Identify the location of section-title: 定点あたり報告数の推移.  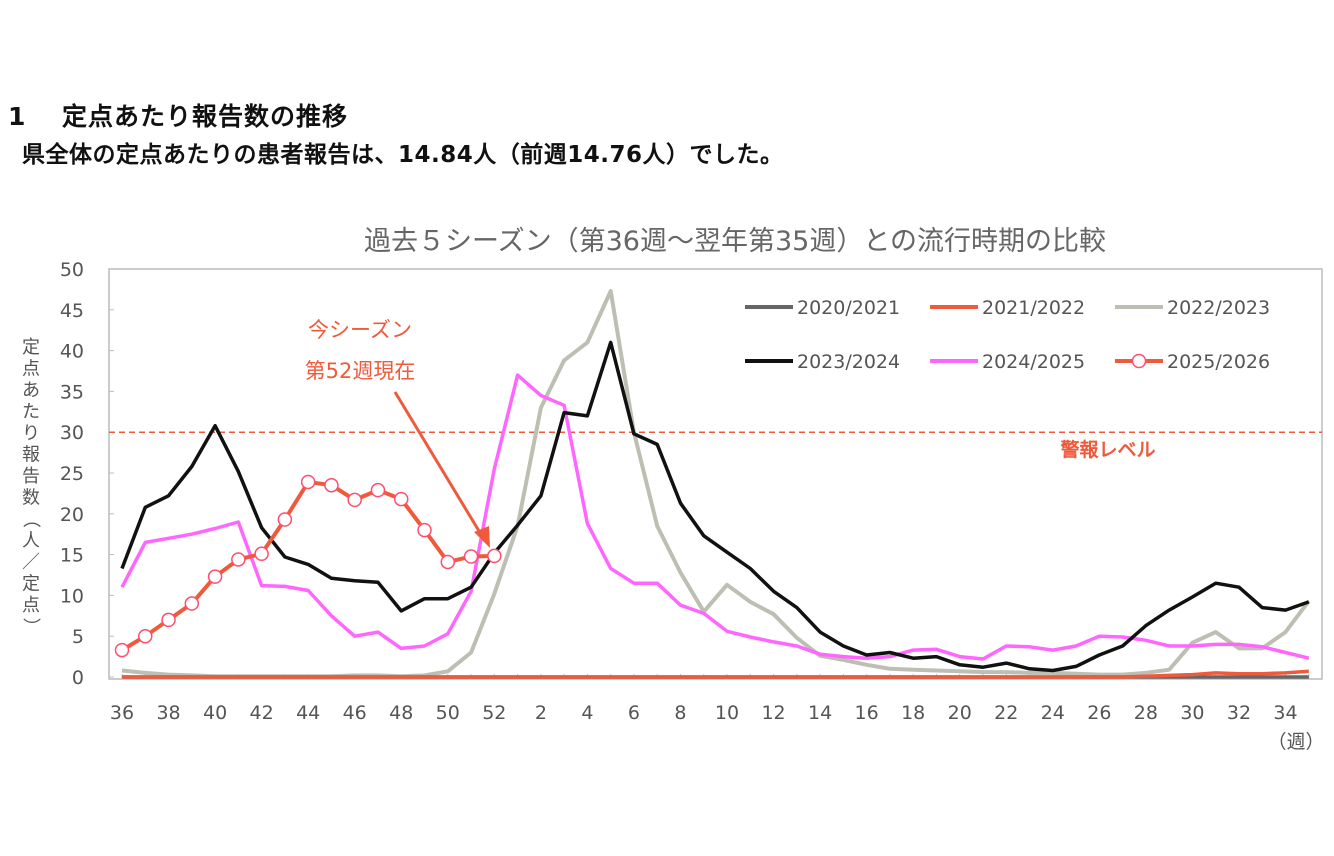
(205, 116).